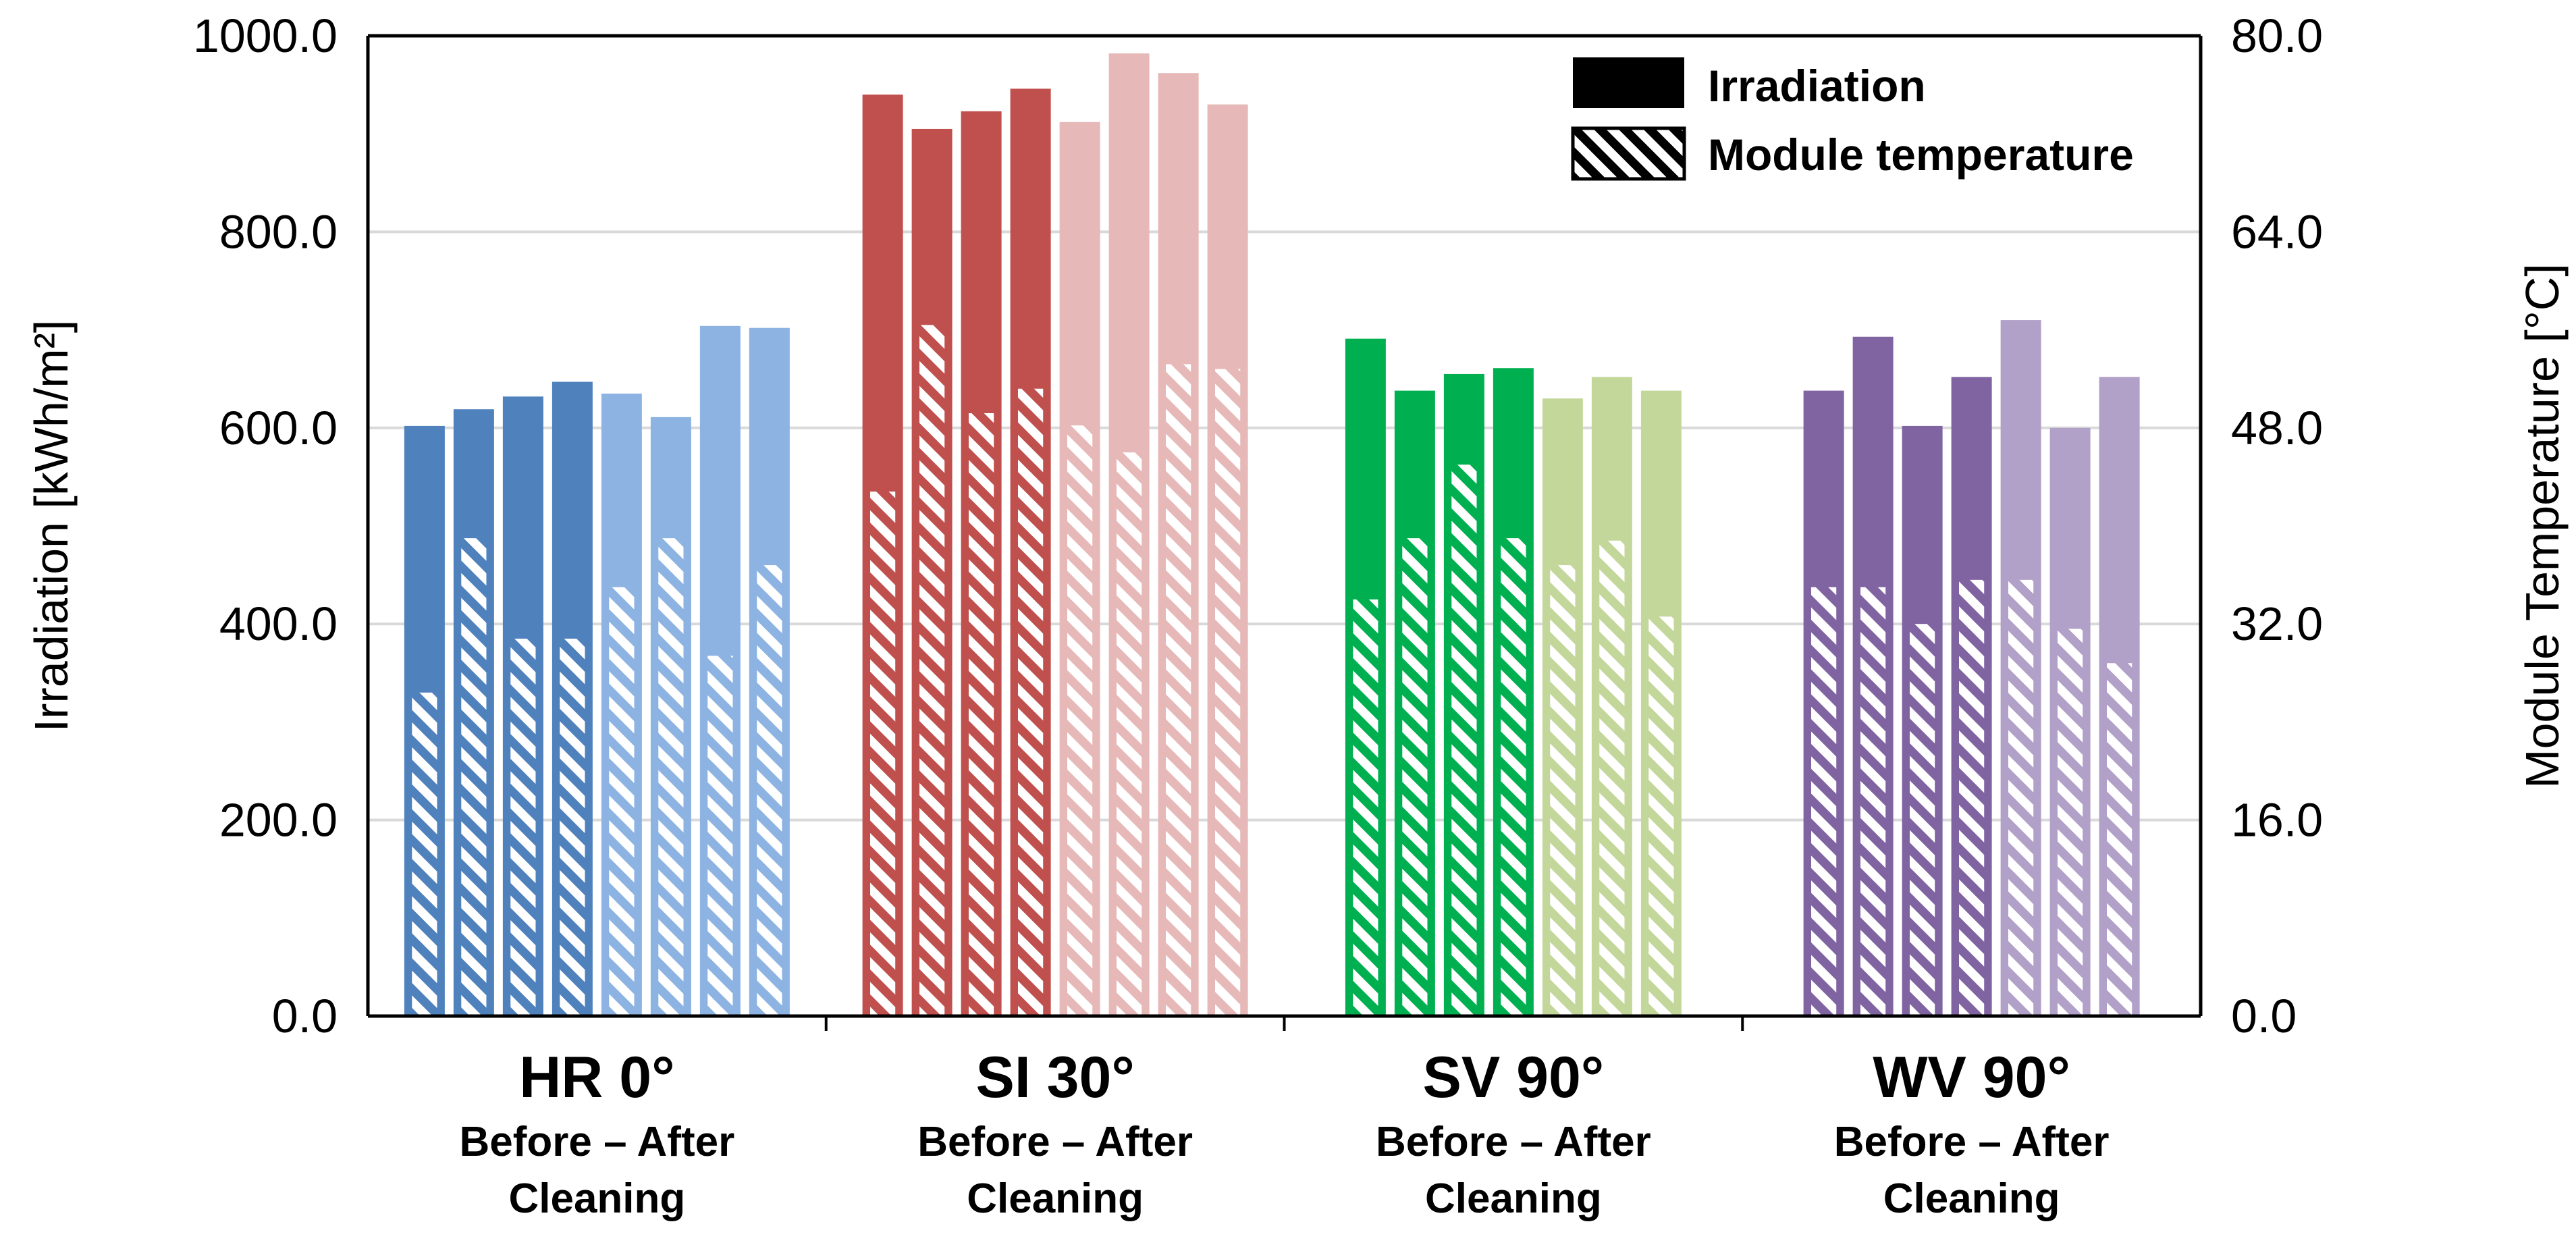  Describe the element at coordinates (1628, 153) in the screenshot. I see `legend-swatch-temperature` at that location.